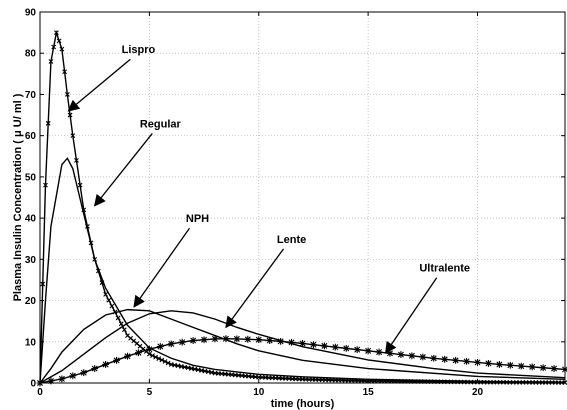 This screenshot has height=410, width=567. What do you see at coordinates (161, 124) in the screenshot?
I see `annotation-label-regular: Regular` at bounding box center [161, 124].